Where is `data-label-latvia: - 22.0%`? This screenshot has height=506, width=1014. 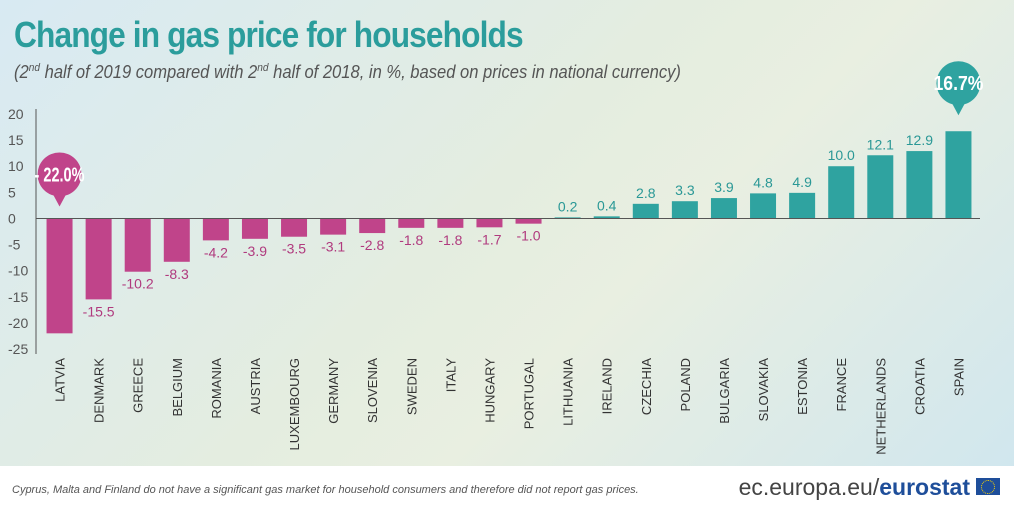
data-label-latvia: - 22.0% is located at coordinates (60, 175).